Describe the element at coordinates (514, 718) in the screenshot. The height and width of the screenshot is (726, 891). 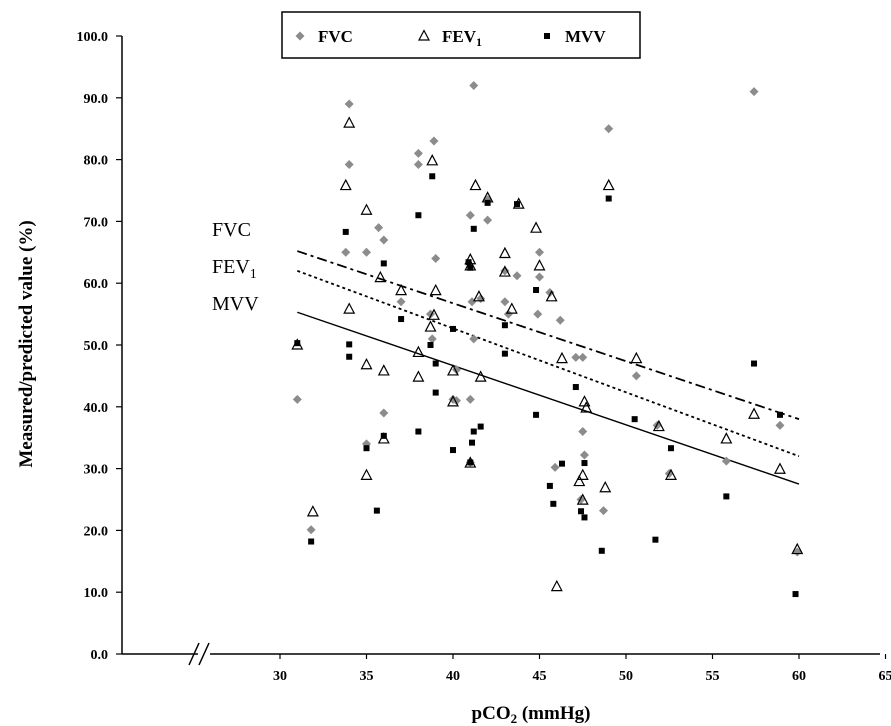
I see `x-axis-title-subscript: 2` at that location.